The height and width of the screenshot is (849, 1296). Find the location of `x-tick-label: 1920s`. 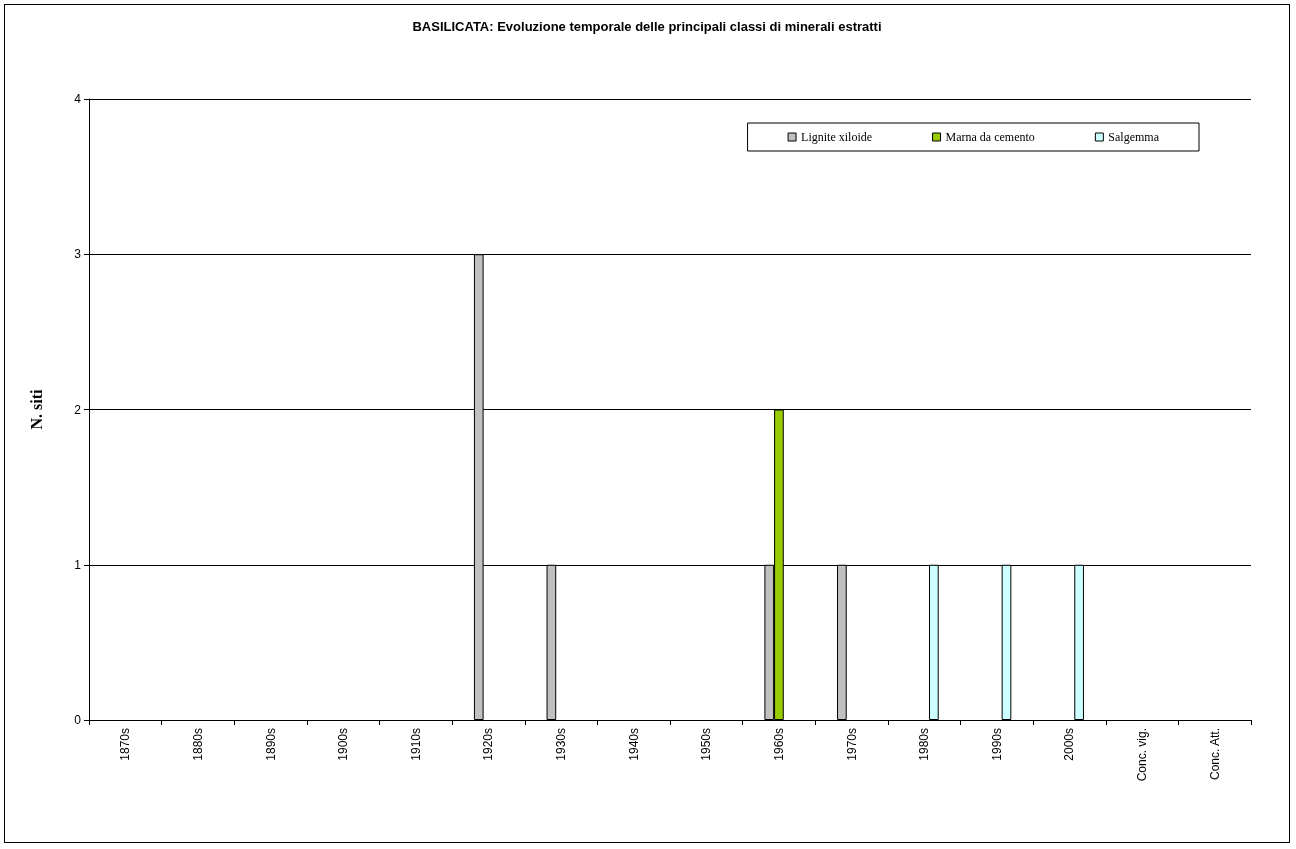

x-tick-label: 1920s is located at coordinates (488, 744).